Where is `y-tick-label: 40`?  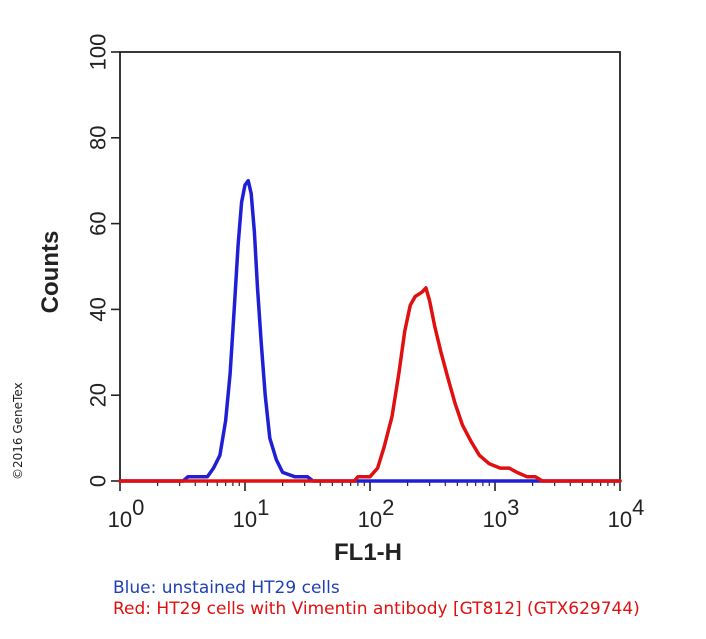 y-tick-label: 40 is located at coordinates (98, 309).